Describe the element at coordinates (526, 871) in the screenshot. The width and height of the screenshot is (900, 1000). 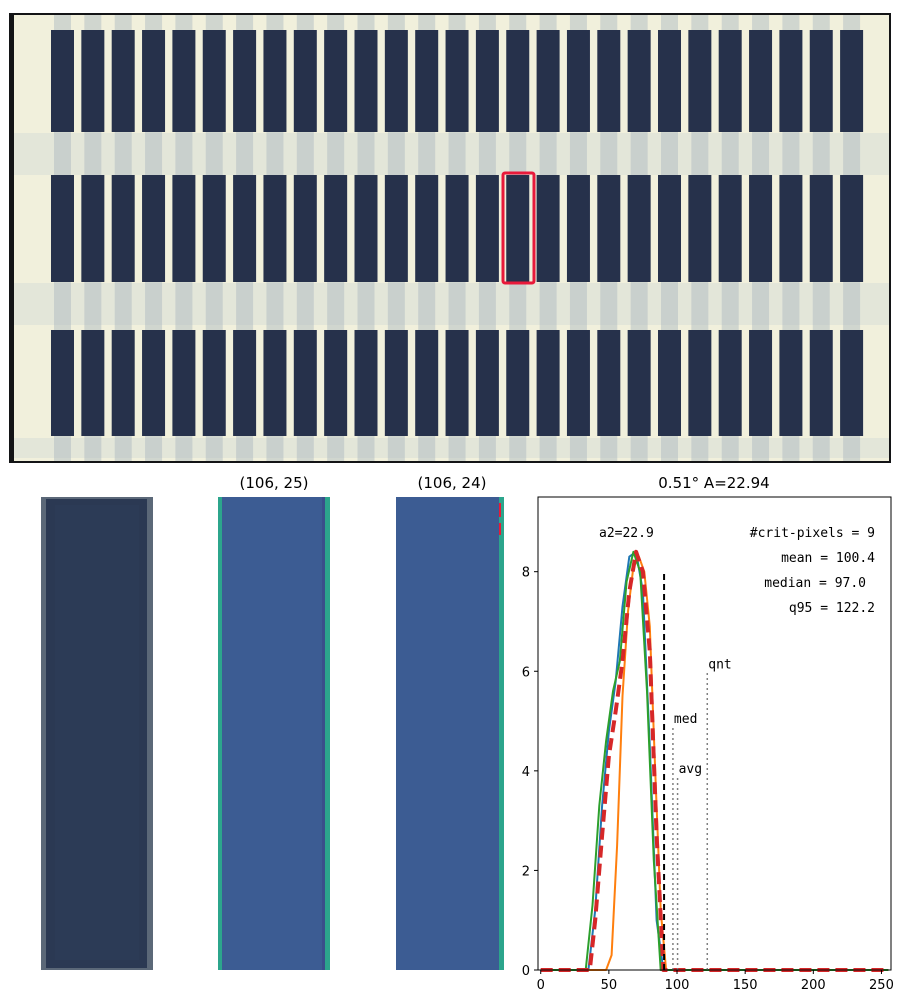
I see `y-tick-label: 2` at that location.